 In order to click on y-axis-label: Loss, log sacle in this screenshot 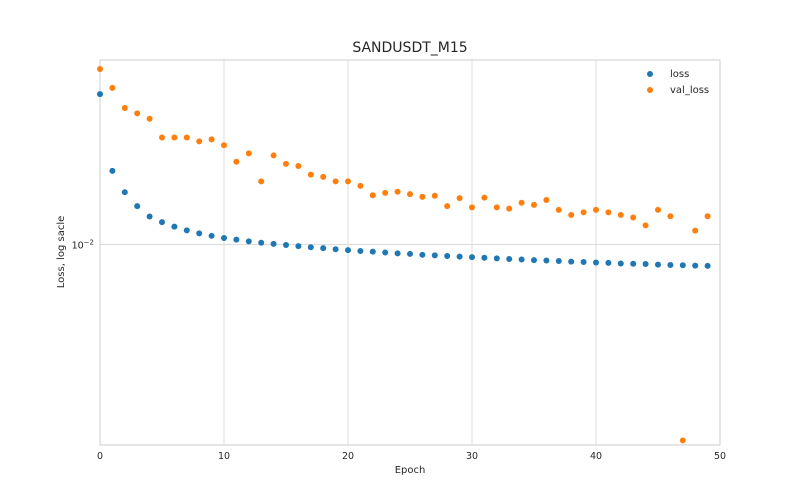, I will do `click(61, 252)`.